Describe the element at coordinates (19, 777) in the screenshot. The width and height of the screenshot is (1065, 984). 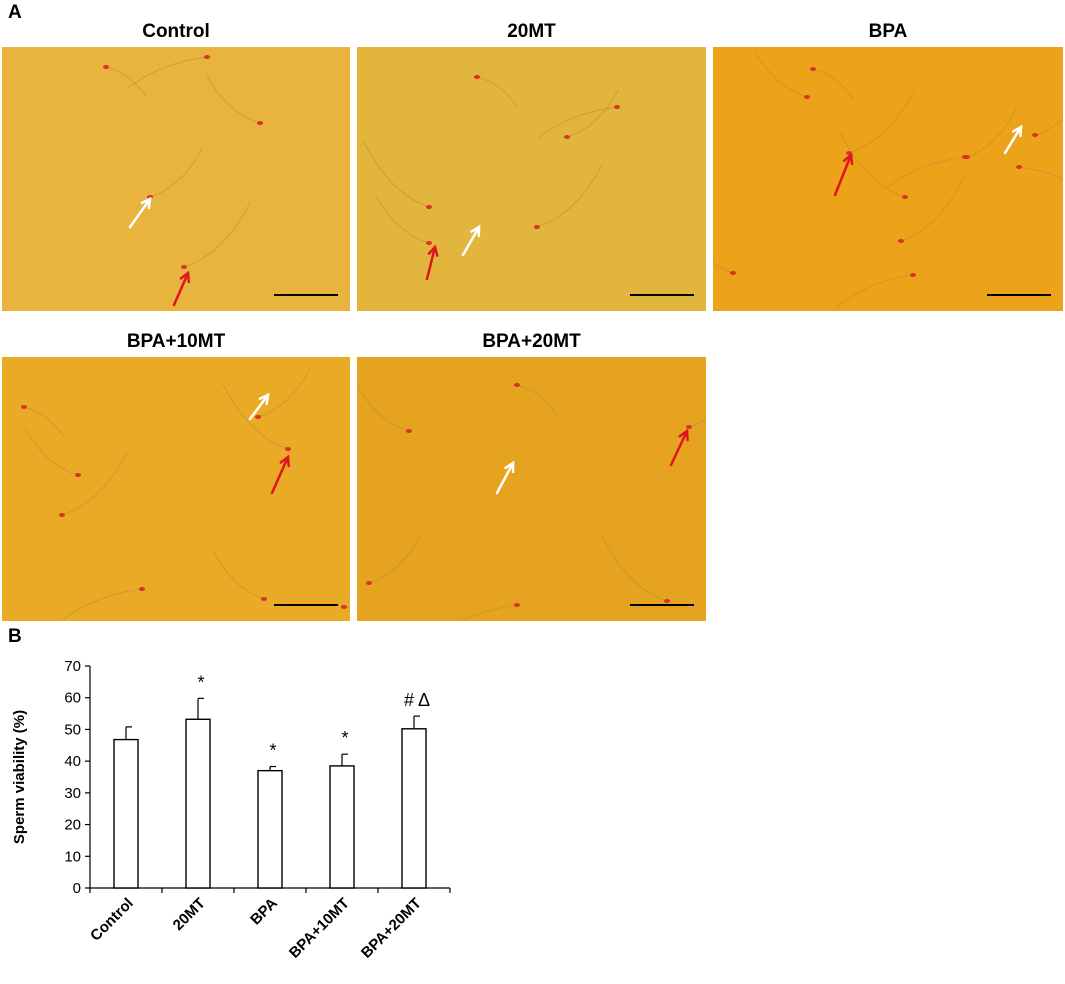
I see `y-axis-label: Sperm viability (%)` at that location.